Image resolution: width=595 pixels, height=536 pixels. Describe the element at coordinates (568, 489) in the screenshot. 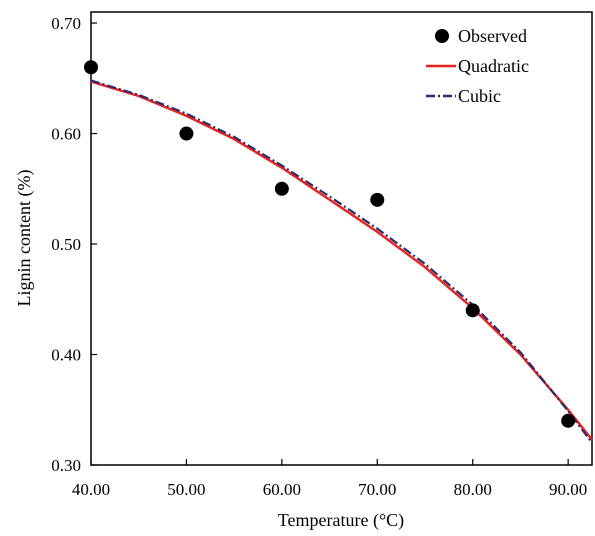

I see `x-tick-label: 90.00` at that location.